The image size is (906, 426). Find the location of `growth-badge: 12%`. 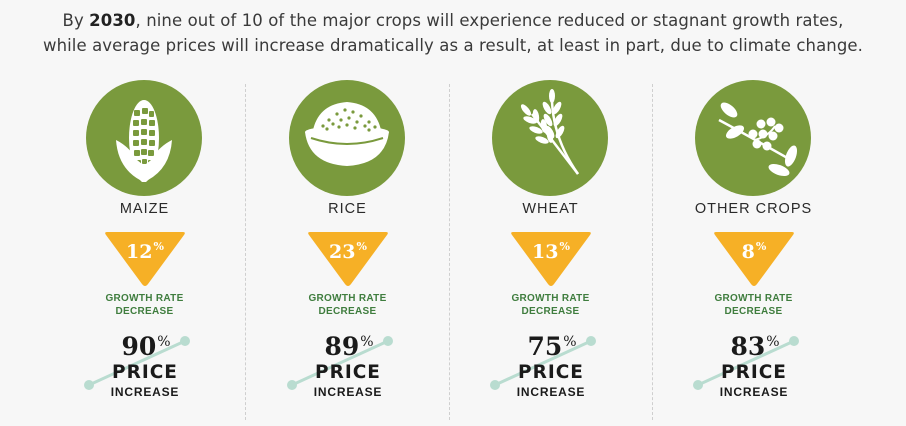

growth-badge: 12% is located at coordinates (145, 258).